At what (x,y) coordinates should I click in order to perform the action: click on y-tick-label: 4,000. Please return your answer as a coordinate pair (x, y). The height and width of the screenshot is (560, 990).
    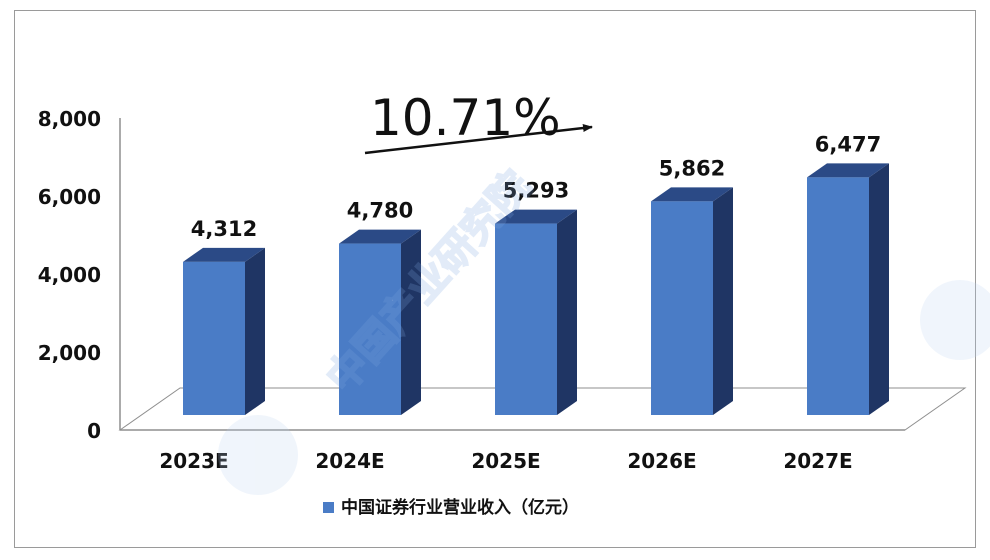
    Looking at the image, I should click on (69, 275).